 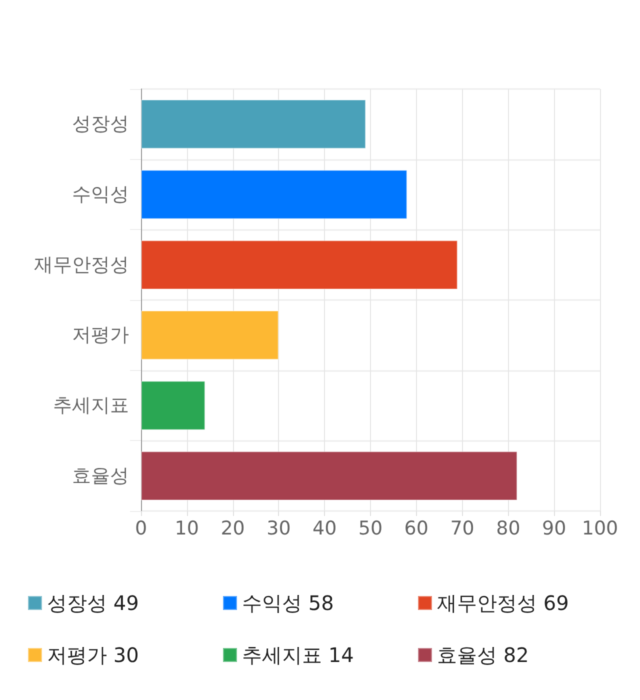 I want to click on y-tick-label: 재무안정성, so click(x=81, y=265).